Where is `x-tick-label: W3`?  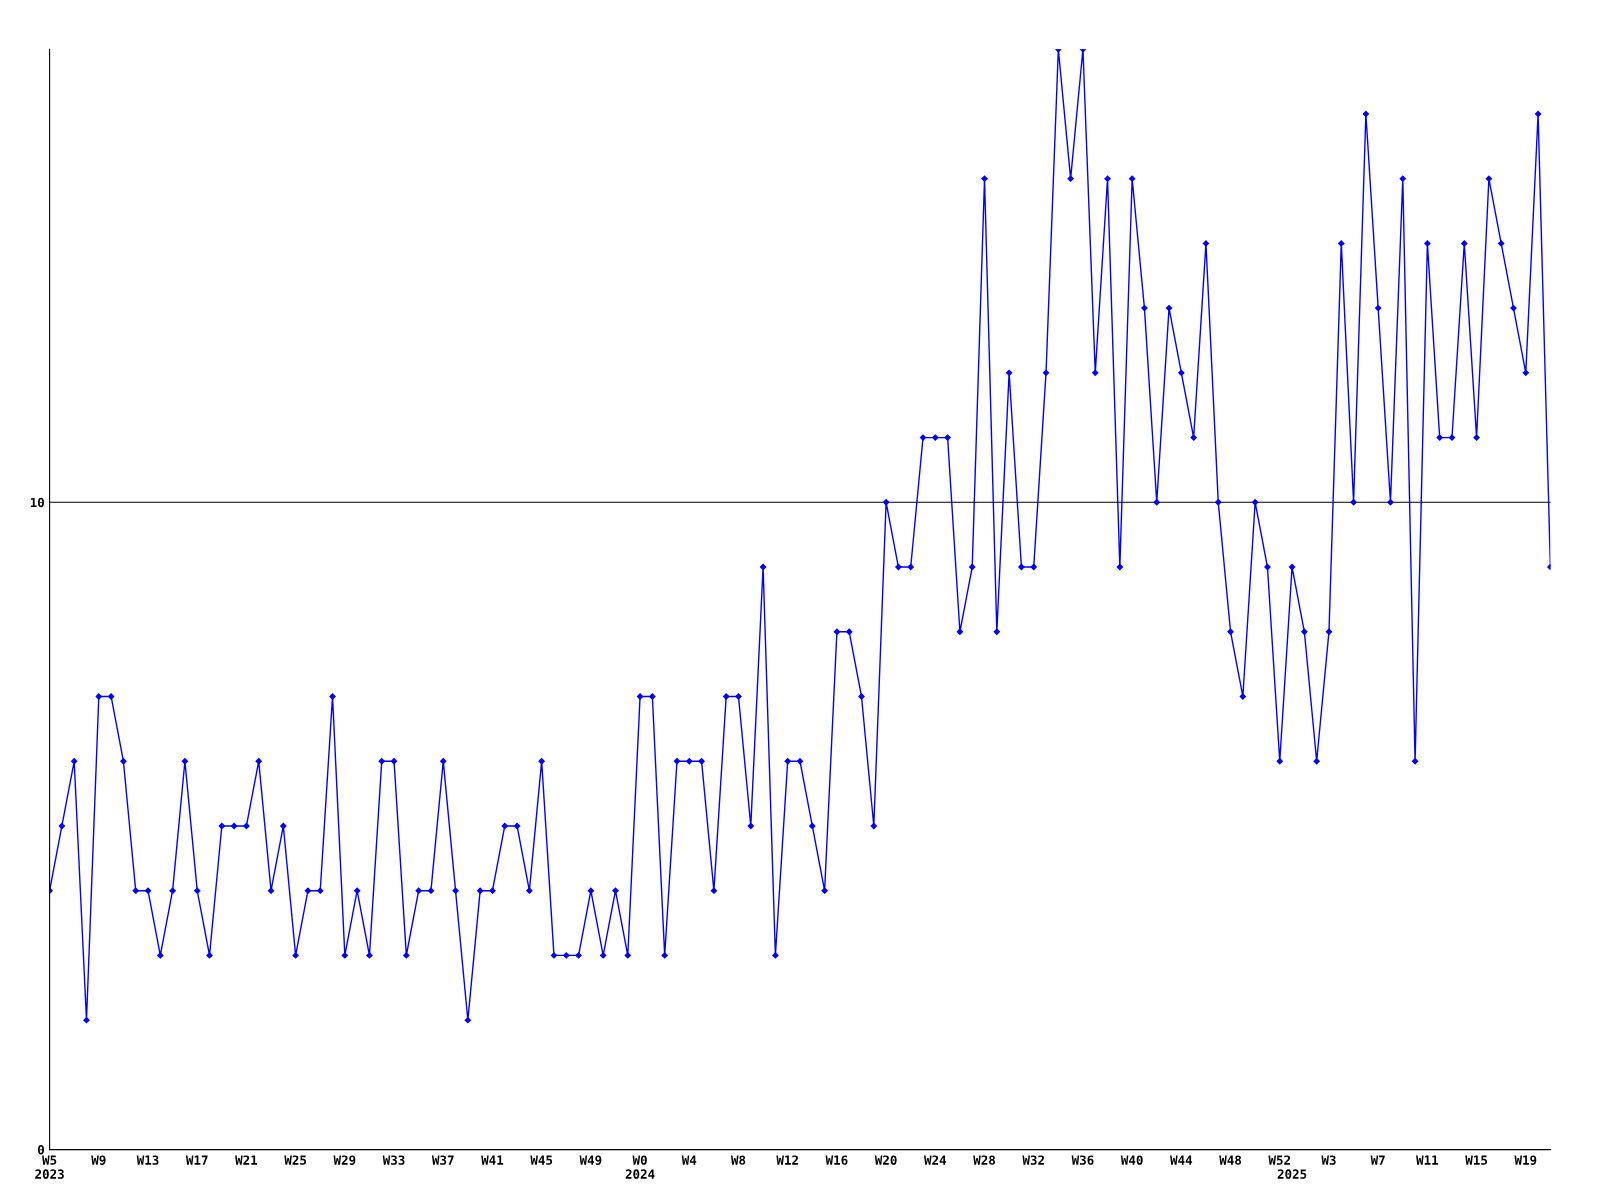 x-tick-label: W3 is located at coordinates (1328, 1160).